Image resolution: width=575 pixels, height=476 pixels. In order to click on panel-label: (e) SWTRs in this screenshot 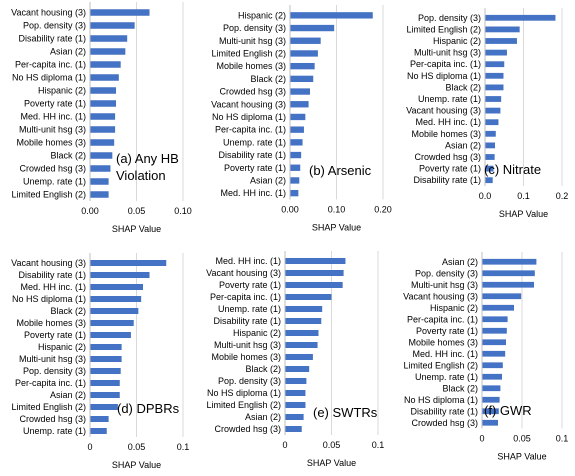, I will do `click(345, 412)`.